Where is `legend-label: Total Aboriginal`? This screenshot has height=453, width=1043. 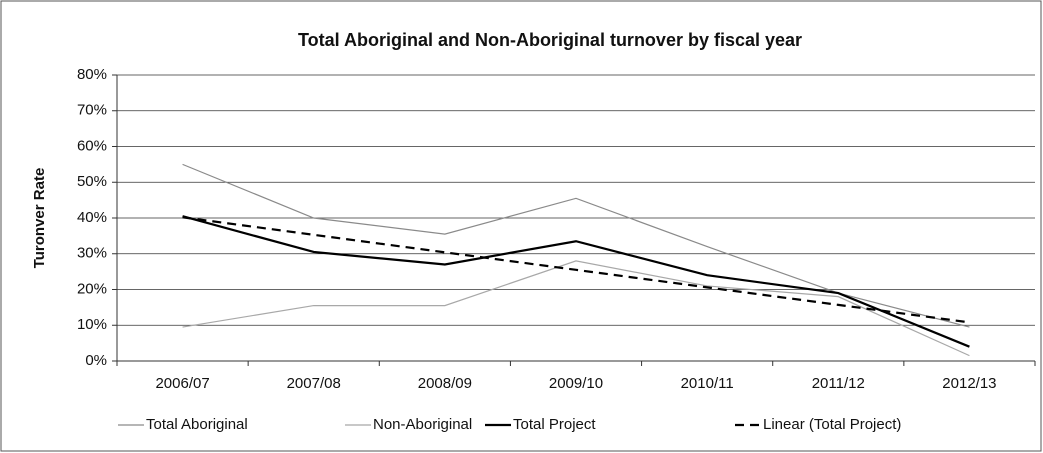
legend-label: Total Aboriginal is located at coordinates (197, 424).